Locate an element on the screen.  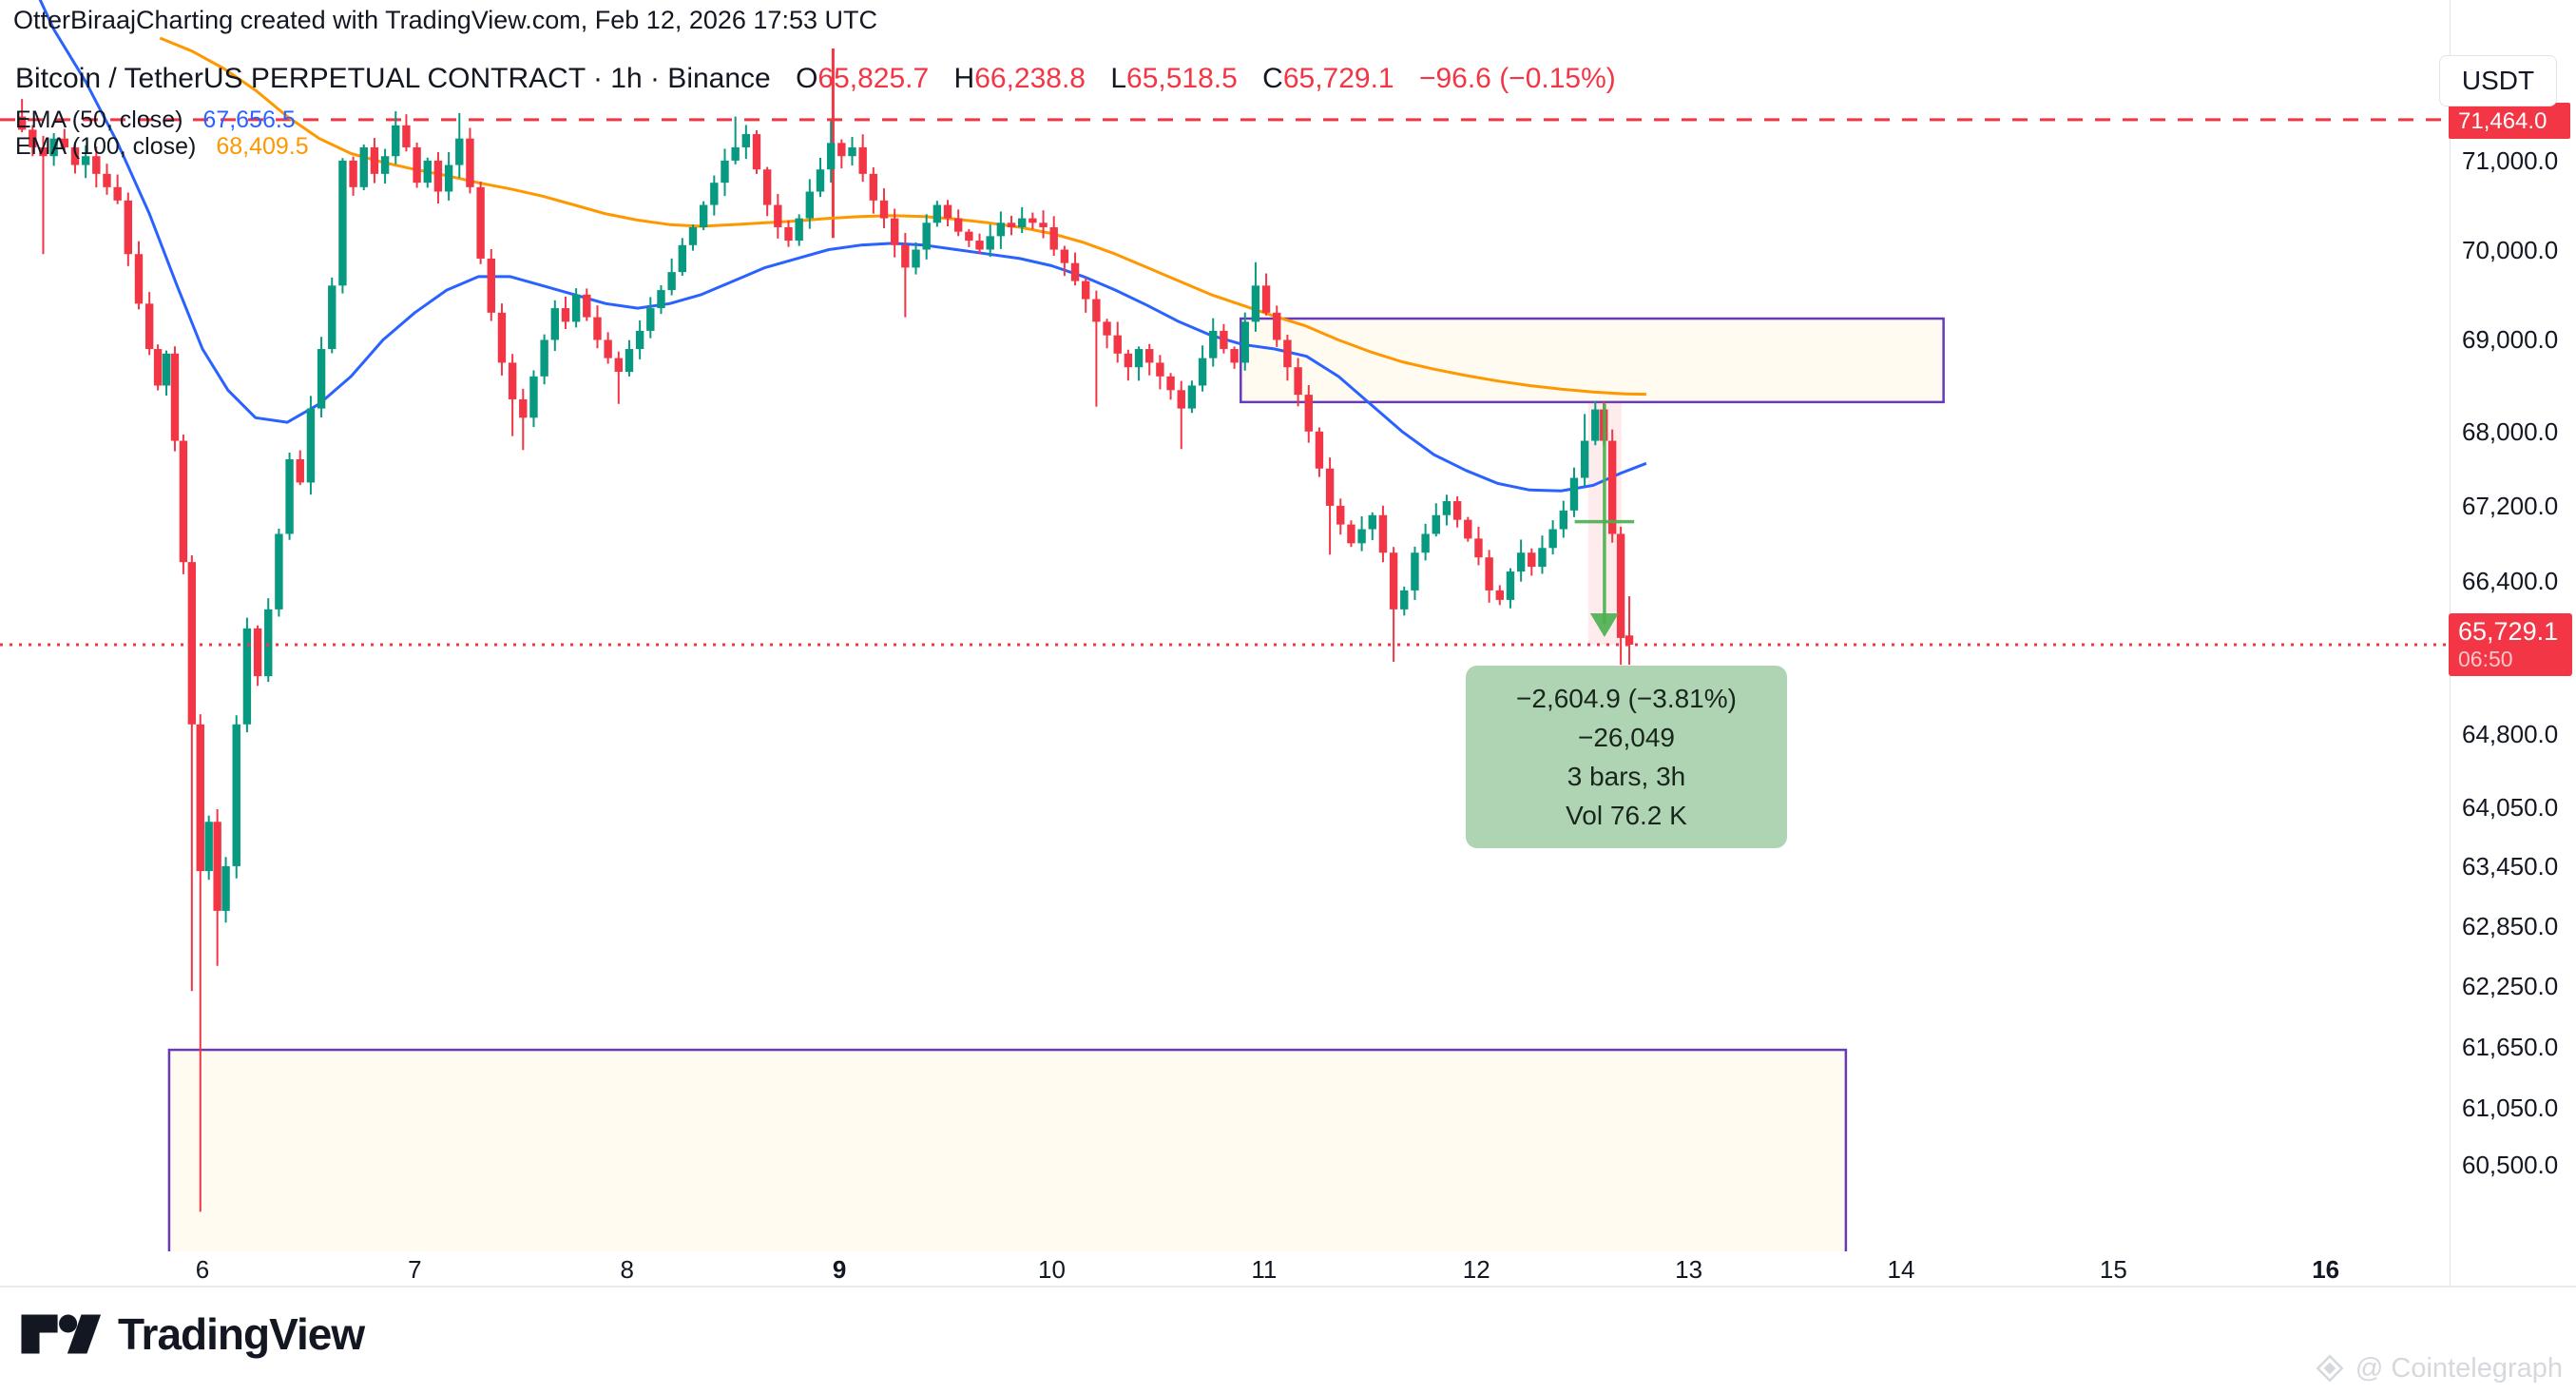
ohlc-high-value: 66,238.8 is located at coordinates (1030, 79).